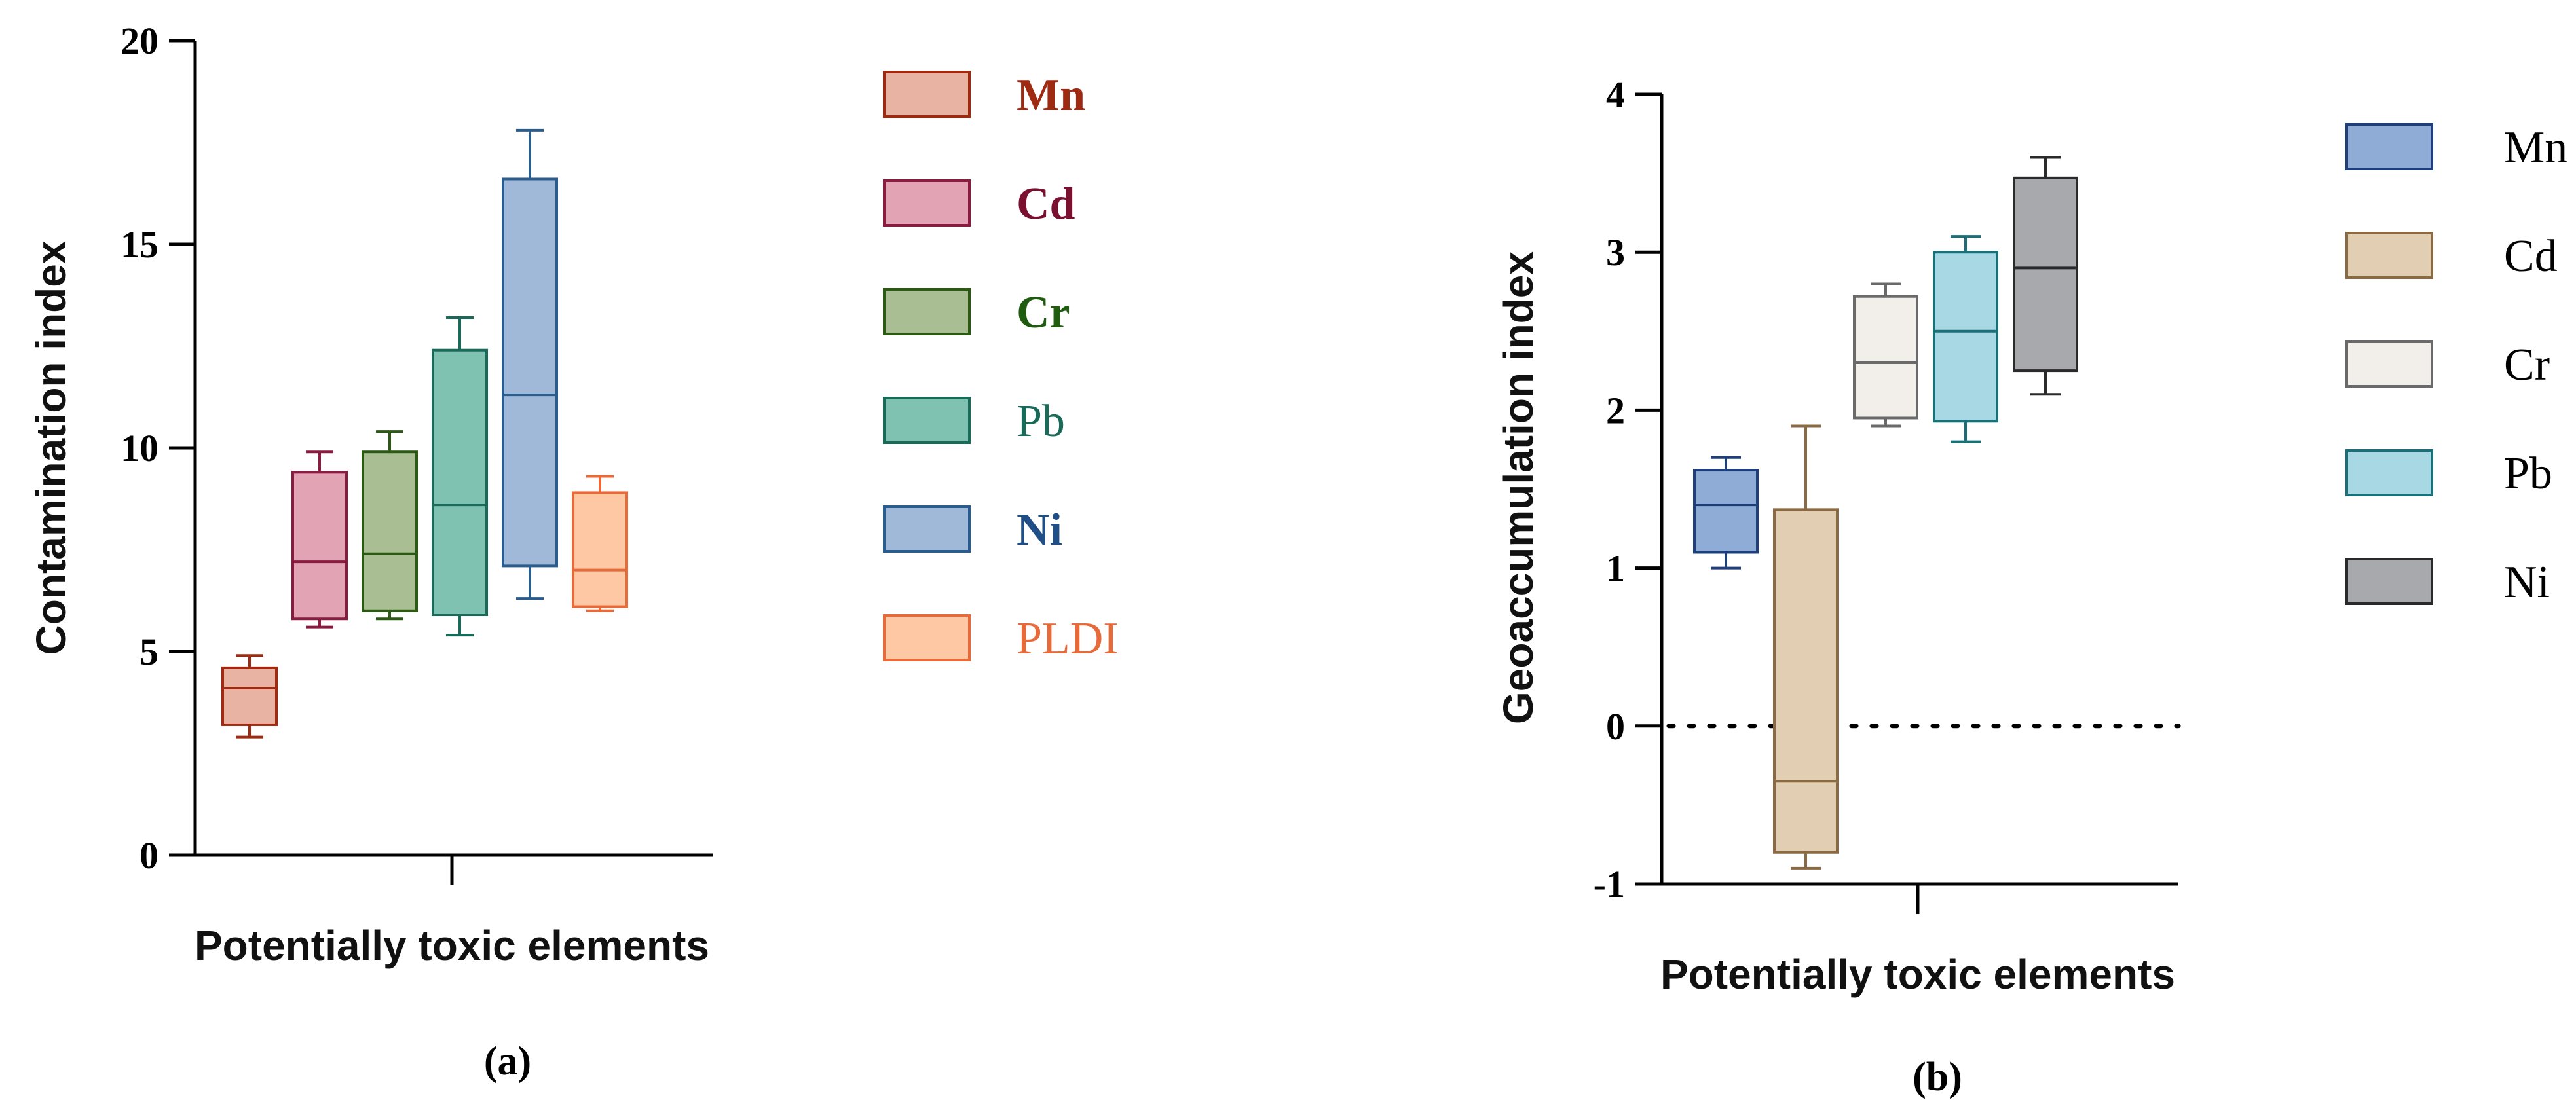 The image size is (2576, 1119). What do you see at coordinates (927, 311) in the screenshot?
I see `panel-a-legend-swatch-cr` at bounding box center [927, 311].